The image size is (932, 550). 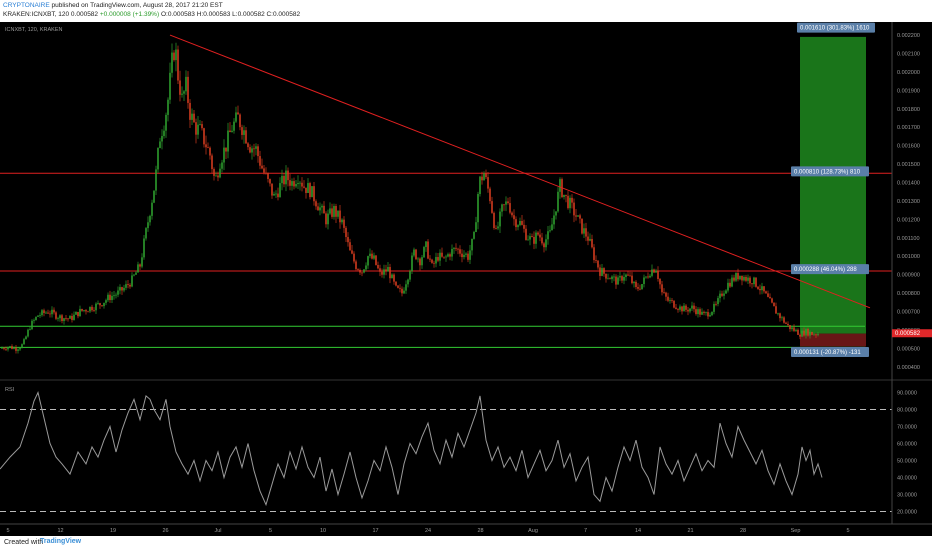 What do you see at coordinates (908, 110) in the screenshot?
I see `price-tick-label: 0.001800` at bounding box center [908, 110].